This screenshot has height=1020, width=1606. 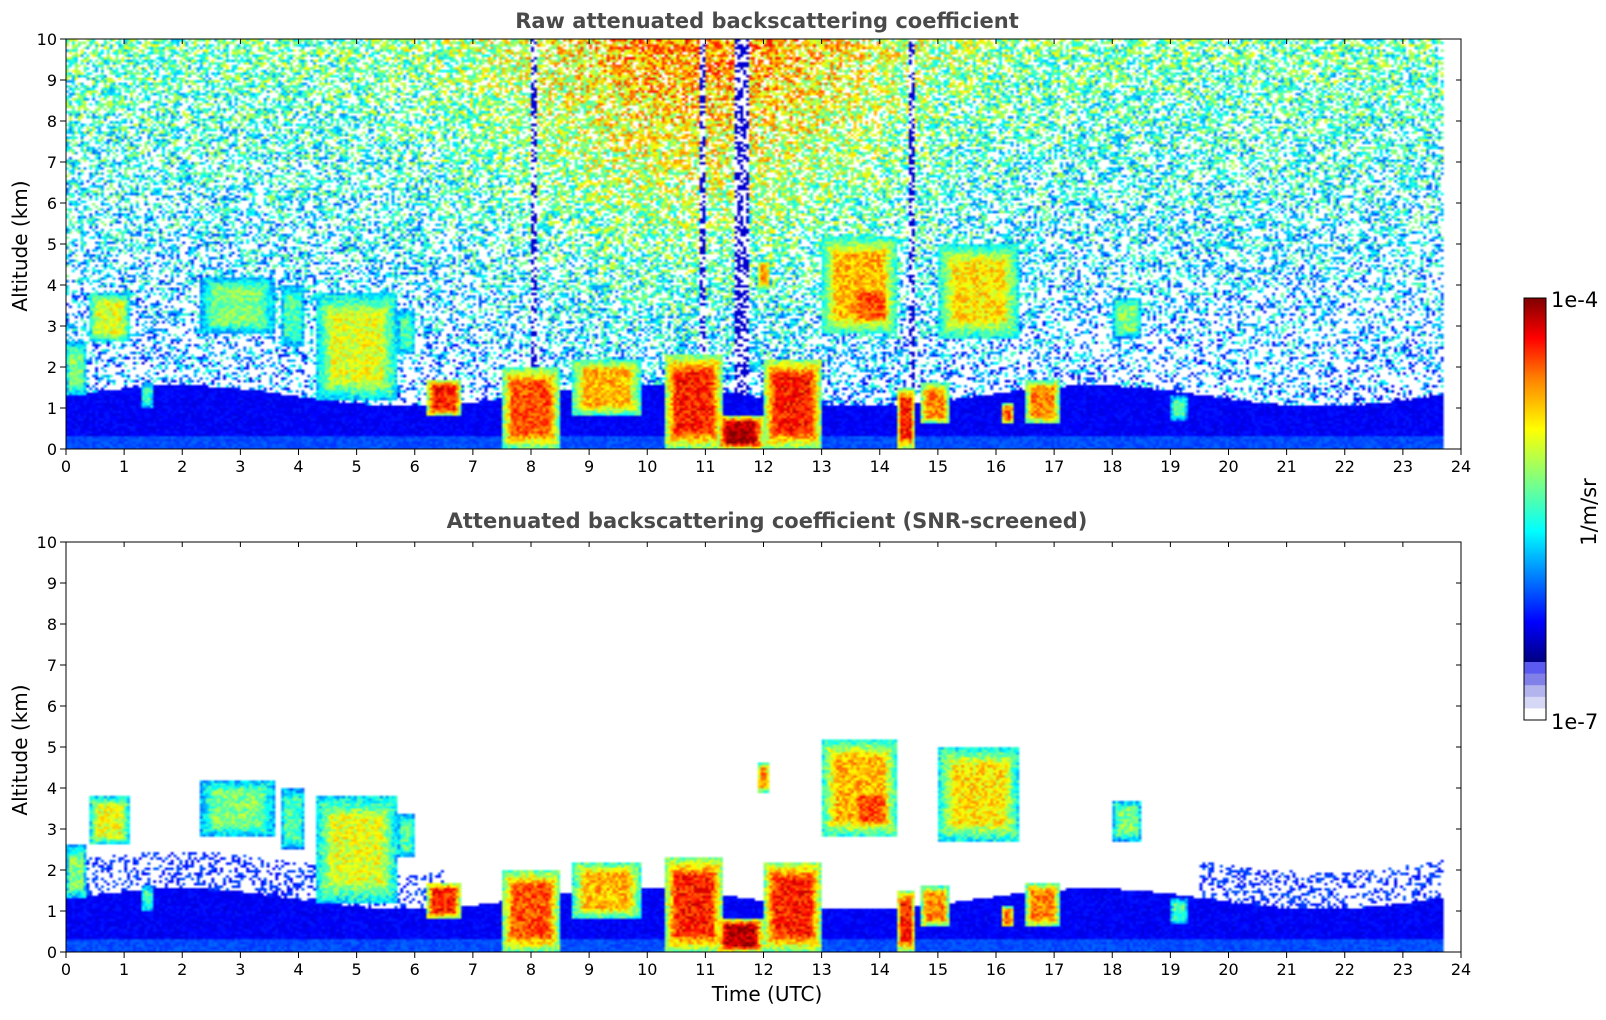 I want to click on colorbar-low-shades, so click(x=1535, y=691).